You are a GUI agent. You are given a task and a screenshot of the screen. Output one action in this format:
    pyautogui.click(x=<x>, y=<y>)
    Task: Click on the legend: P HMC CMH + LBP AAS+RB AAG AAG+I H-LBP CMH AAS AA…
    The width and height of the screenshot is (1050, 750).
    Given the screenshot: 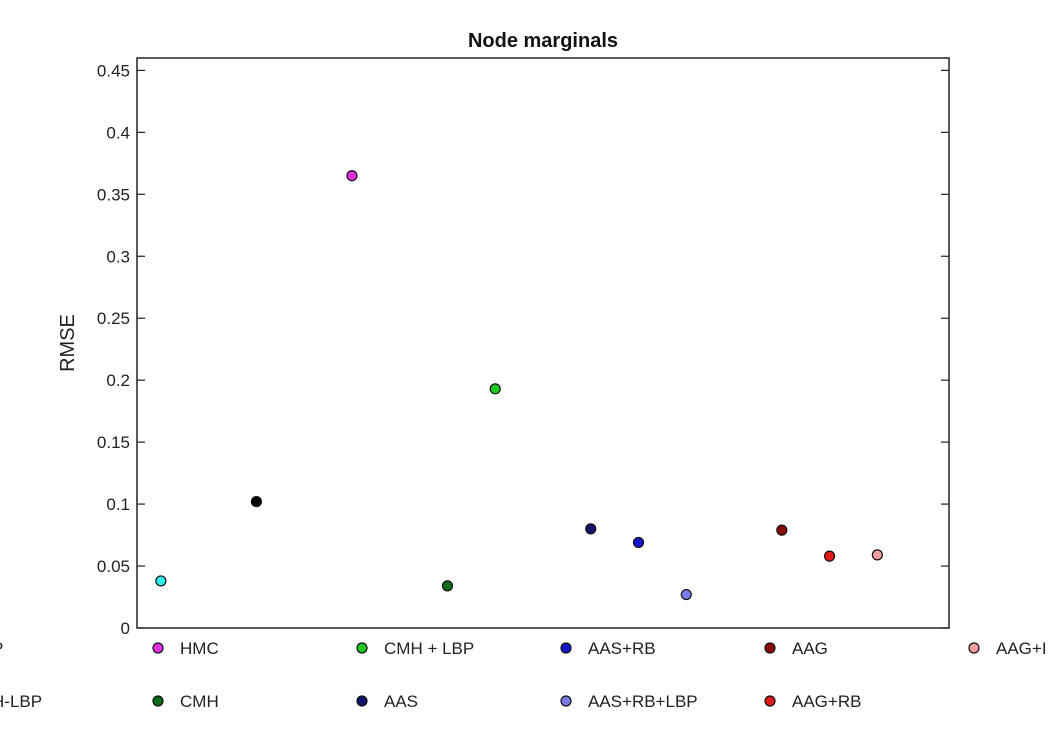 What is the action you would take?
    pyautogui.click(x=523, y=675)
    